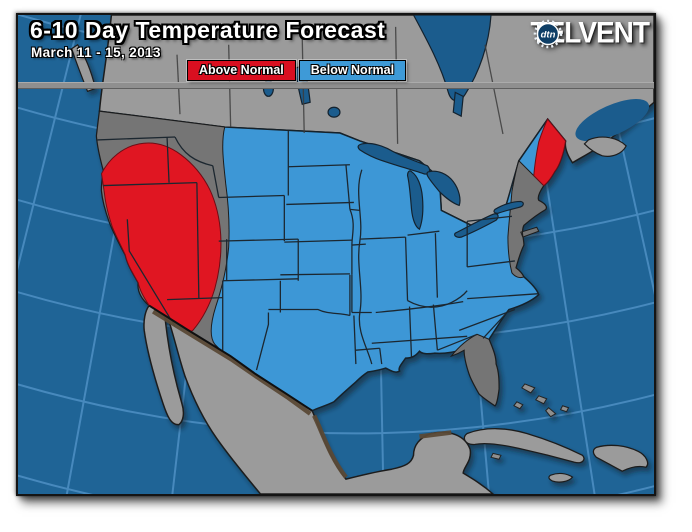  I want to click on lake-of-the-woods, so click(334, 112).